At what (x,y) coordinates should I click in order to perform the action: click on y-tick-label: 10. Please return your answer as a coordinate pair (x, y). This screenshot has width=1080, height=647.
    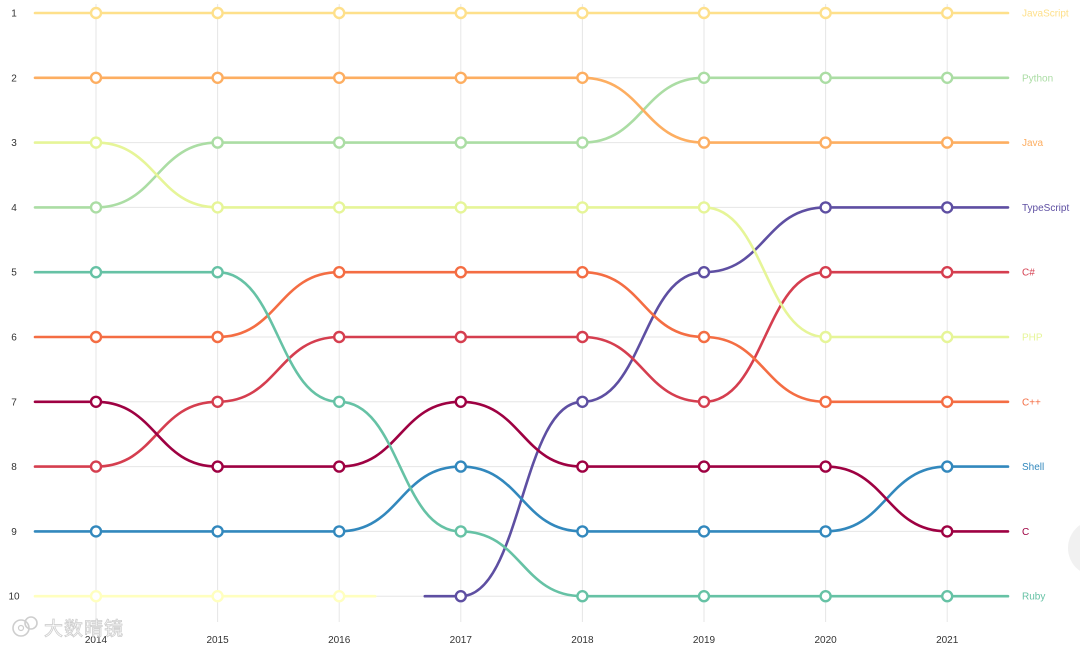
    Looking at the image, I should click on (14, 597).